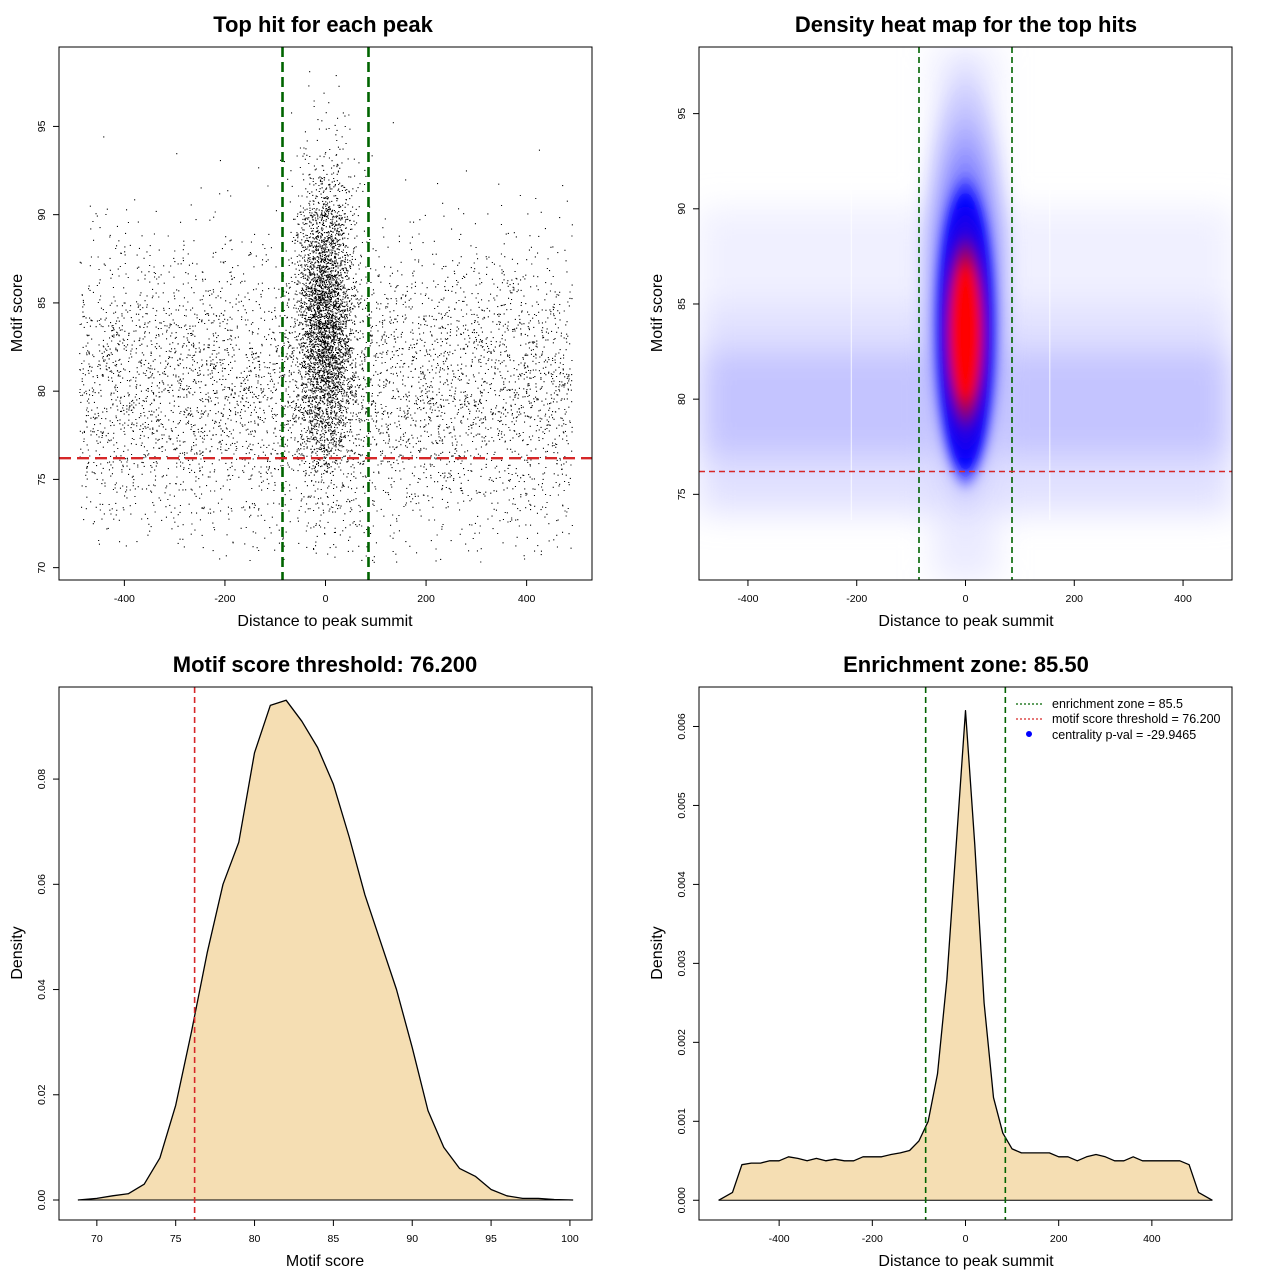  What do you see at coordinates (966, 664) in the screenshot?
I see `chart-title: Enrichment zone: 85.50` at bounding box center [966, 664].